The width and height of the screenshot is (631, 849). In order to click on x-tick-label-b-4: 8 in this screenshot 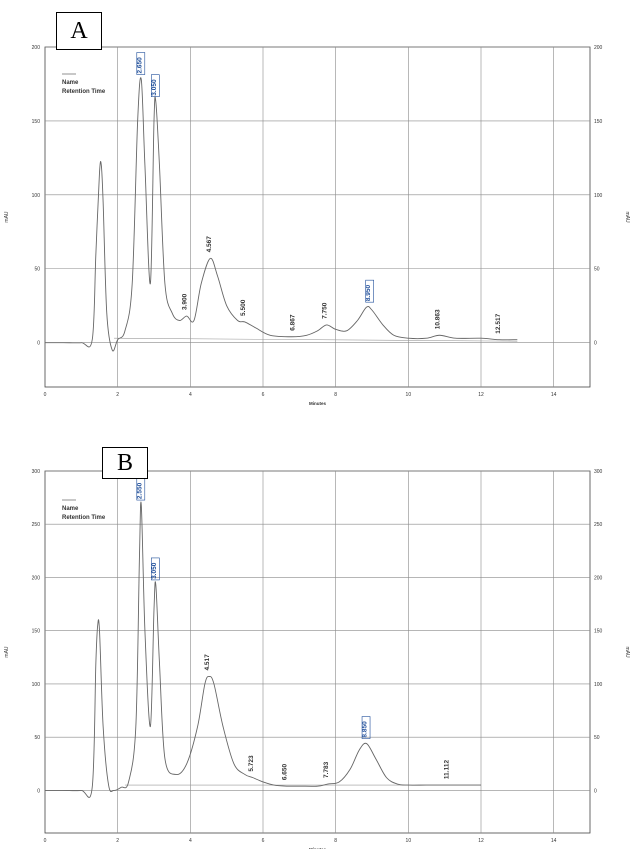, I will do `click(335, 841)`.